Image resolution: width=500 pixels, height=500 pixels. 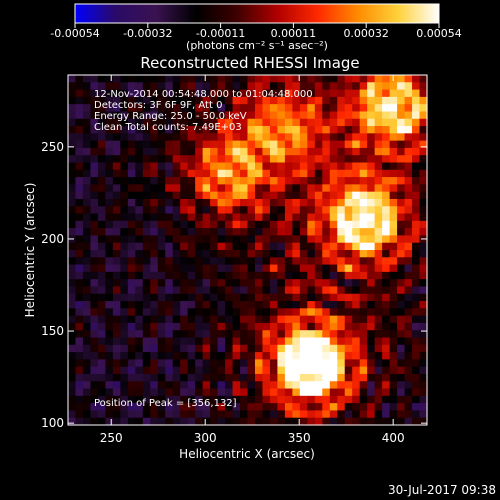 What do you see at coordinates (170, 116) in the screenshot?
I see `annotation-line: Energy Range: 25.0 - 50.0 keV` at bounding box center [170, 116].